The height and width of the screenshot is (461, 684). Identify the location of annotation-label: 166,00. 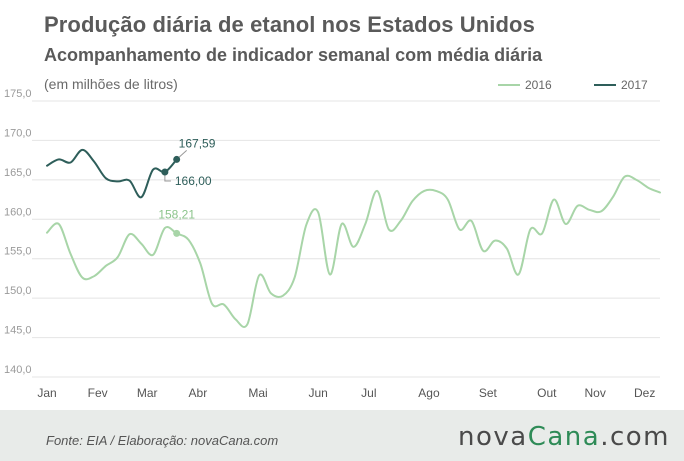
(193, 181).